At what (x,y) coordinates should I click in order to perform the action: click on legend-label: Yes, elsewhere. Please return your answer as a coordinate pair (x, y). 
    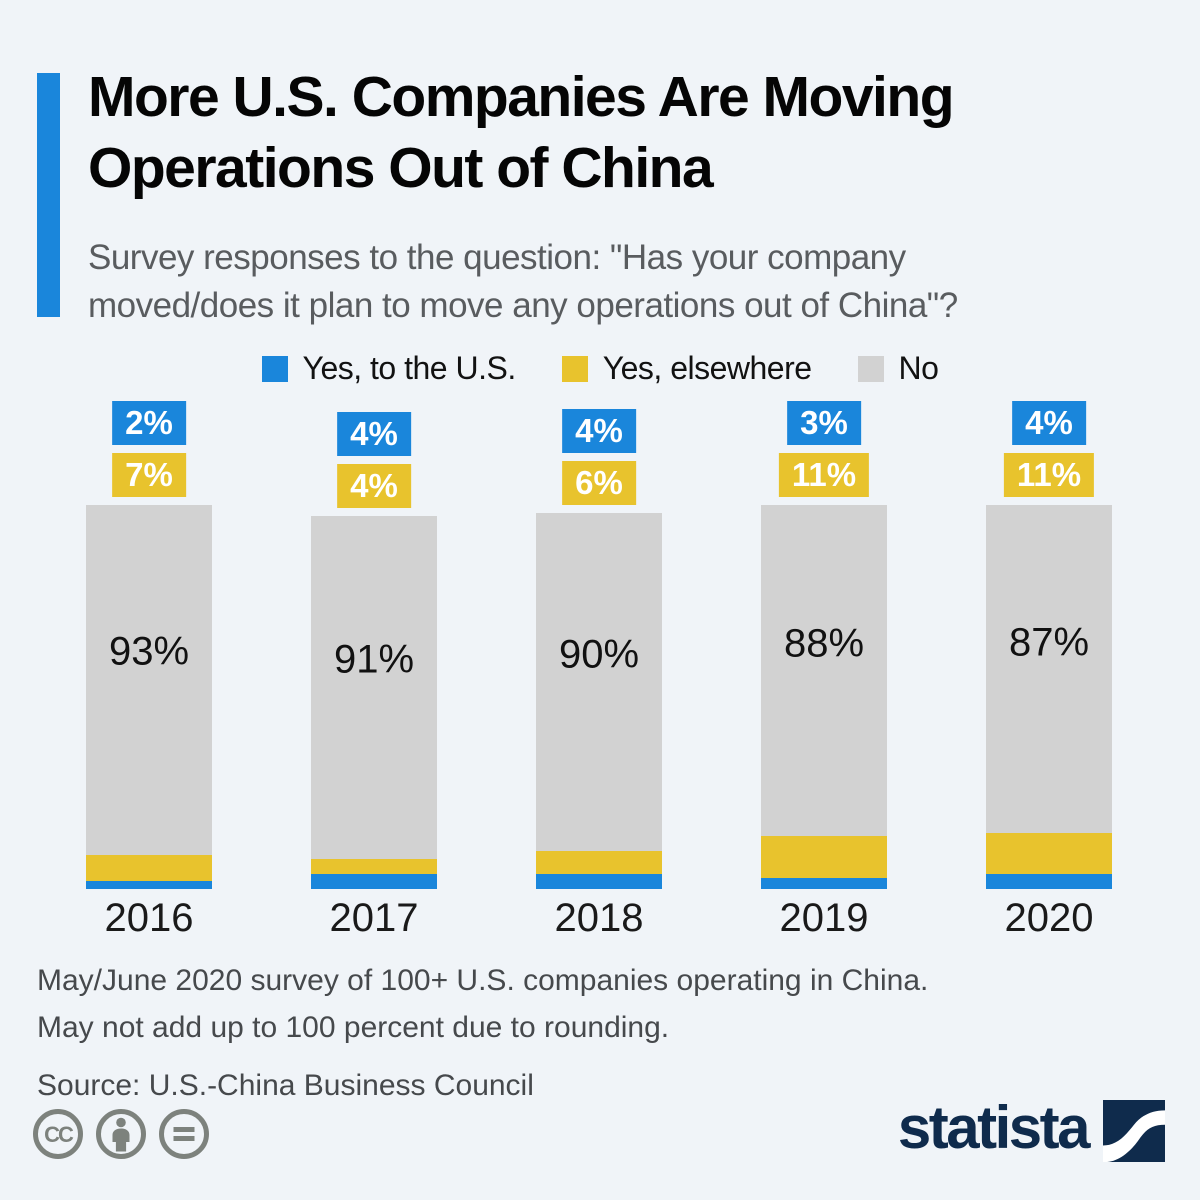
    Looking at the image, I should click on (707, 368).